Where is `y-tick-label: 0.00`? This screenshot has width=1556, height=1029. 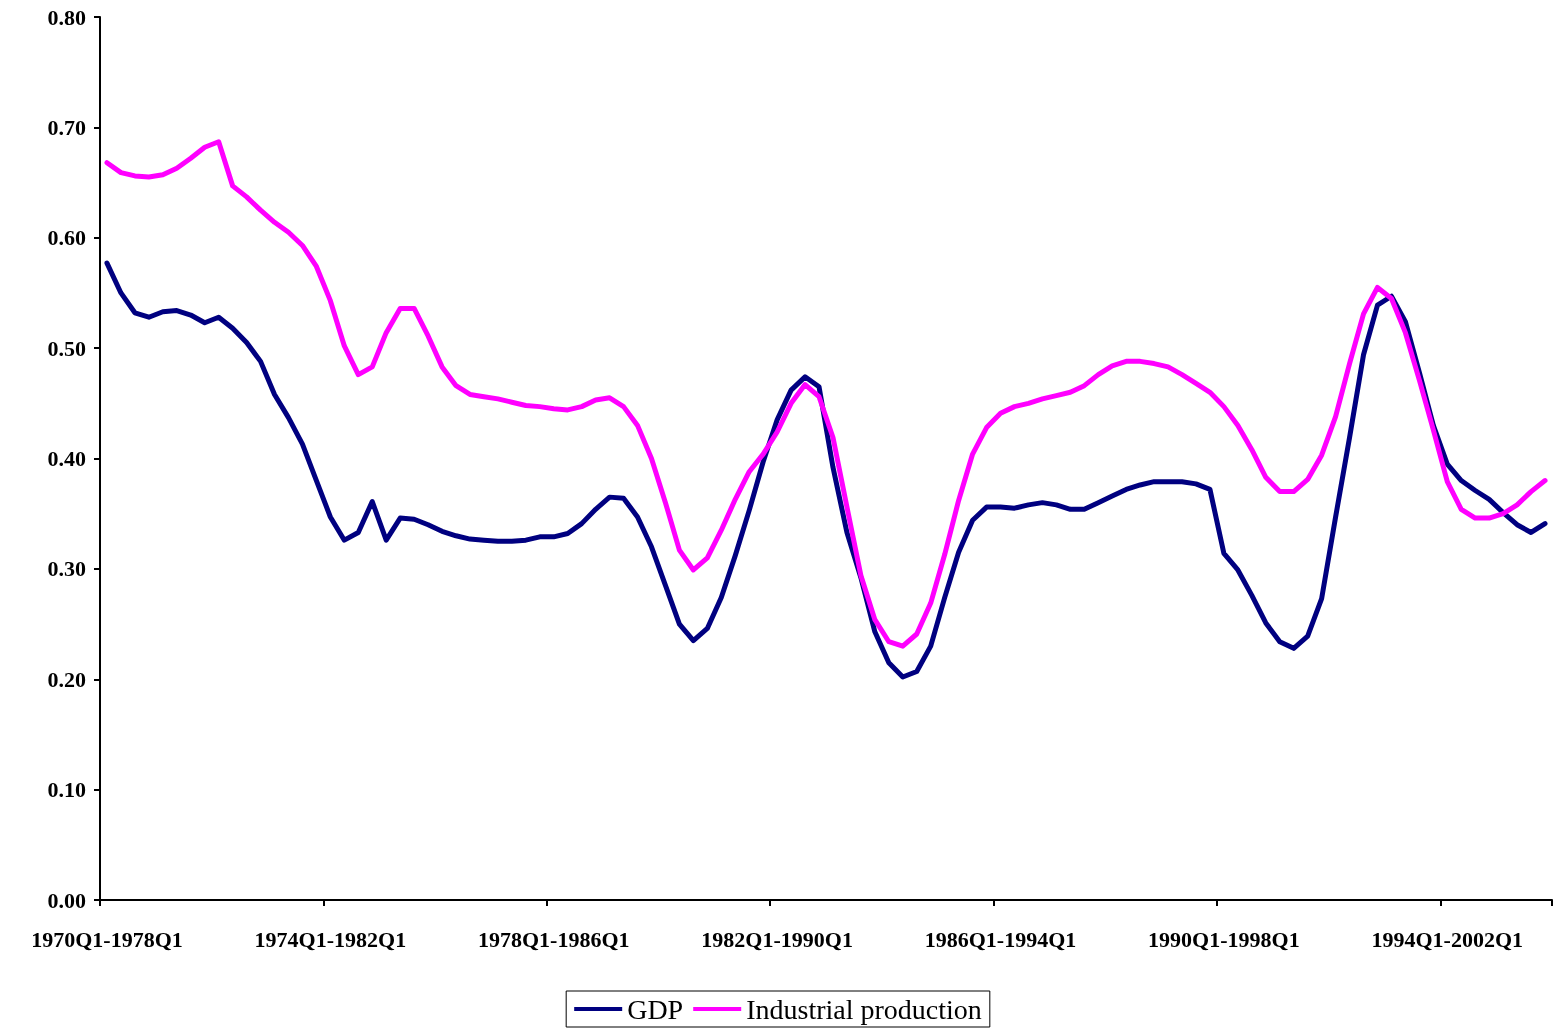
y-tick-label: 0.00 is located at coordinates (66, 900).